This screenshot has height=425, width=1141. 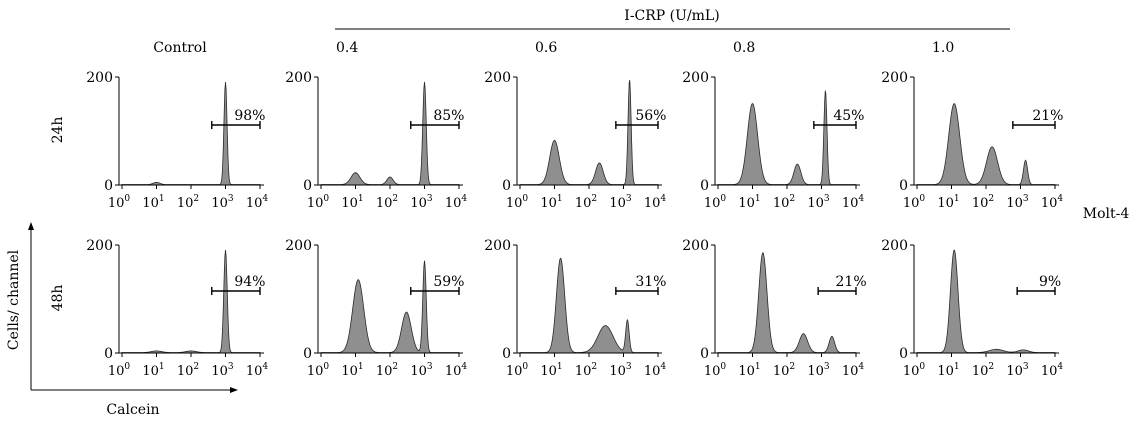 I want to click on gate-percent-label: 31%, so click(x=650, y=282).